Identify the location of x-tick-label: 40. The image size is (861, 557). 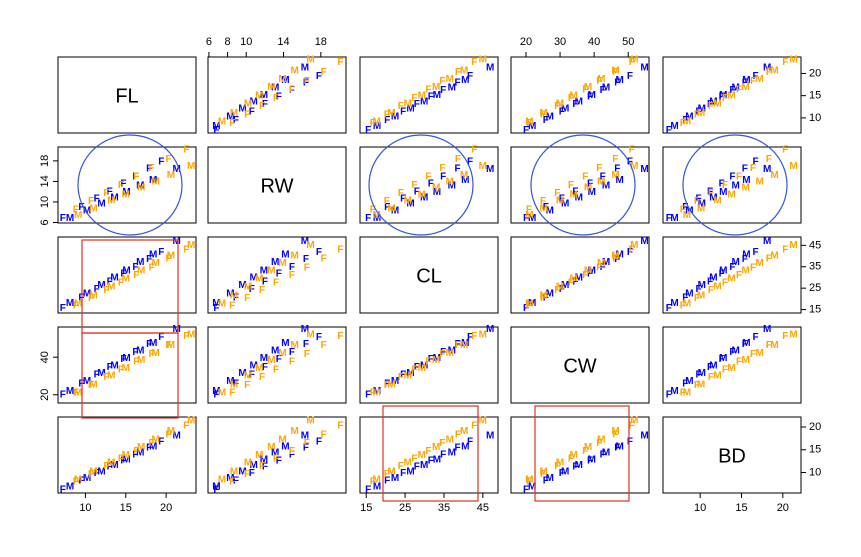
(594, 42).